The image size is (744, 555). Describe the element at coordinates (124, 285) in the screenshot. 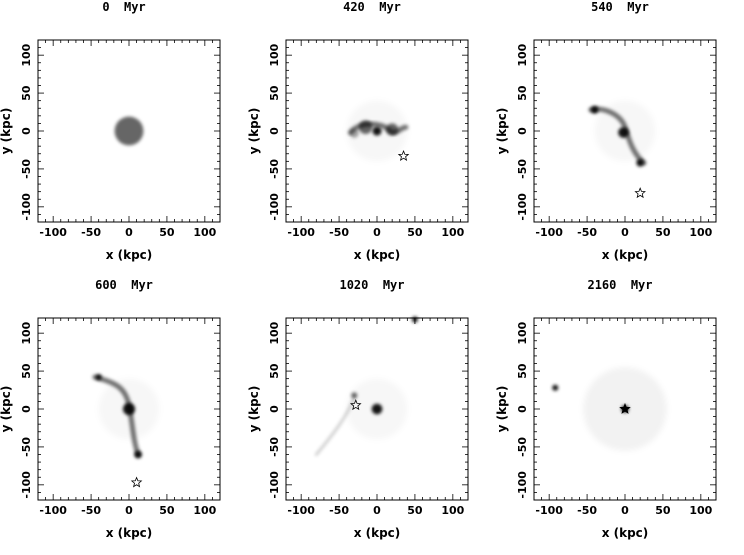

I see `panel-title: 600 Myr` at that location.